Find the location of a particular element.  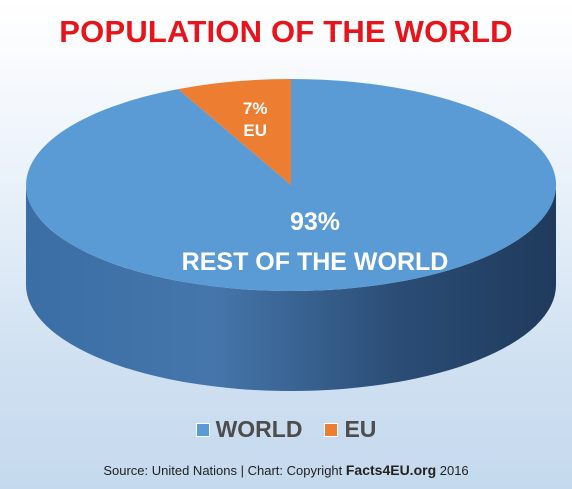

source-brand: Facts4EU.org is located at coordinates (391, 470).